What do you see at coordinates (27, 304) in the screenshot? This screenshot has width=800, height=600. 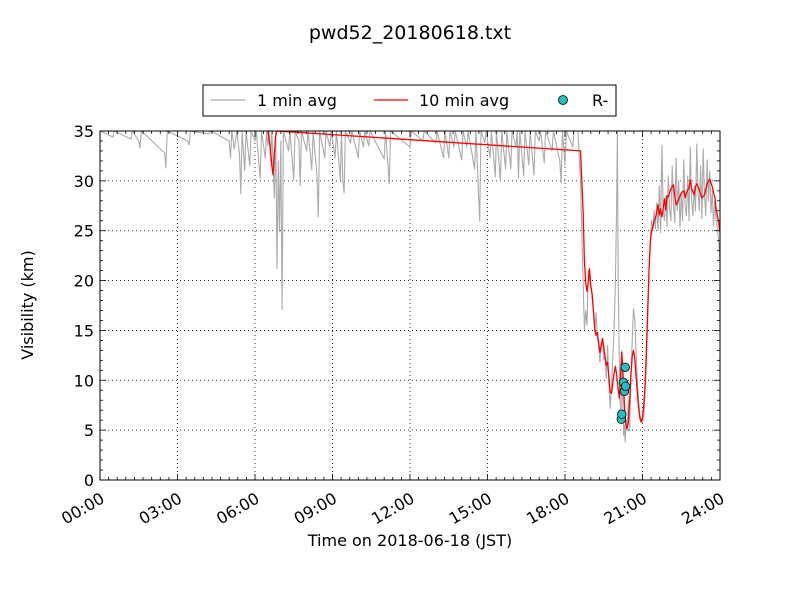 I see `y-axis-label: Visibility (km)` at bounding box center [27, 304].